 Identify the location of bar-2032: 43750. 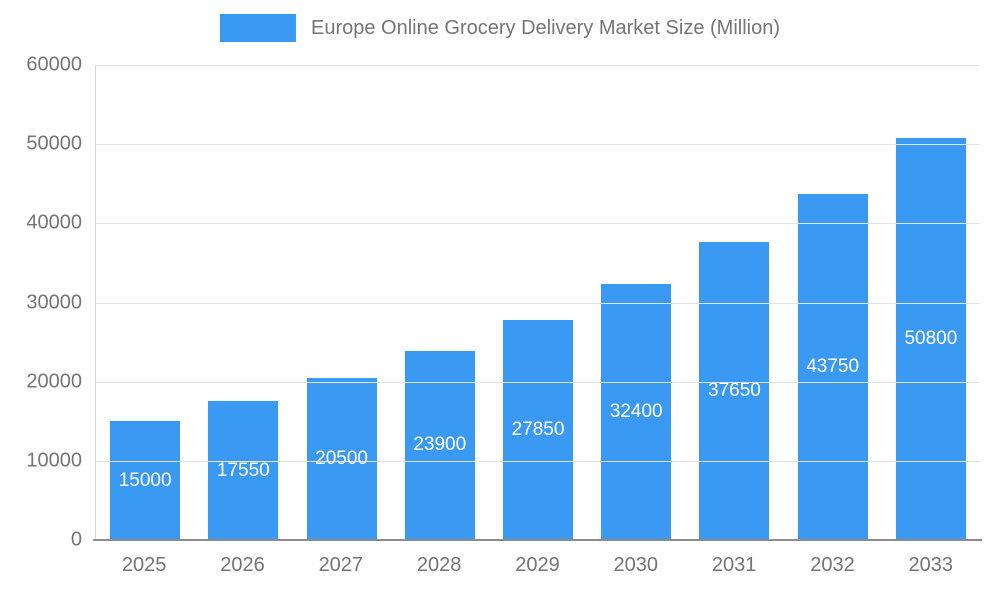
(832, 366).